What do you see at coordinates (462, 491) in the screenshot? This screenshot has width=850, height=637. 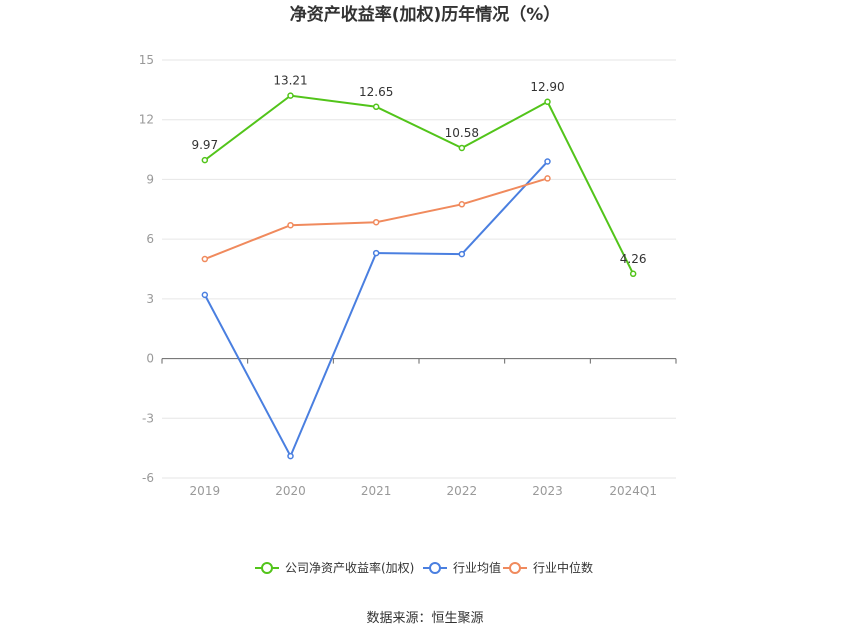 I see `x-tick-label: 2022` at bounding box center [462, 491].